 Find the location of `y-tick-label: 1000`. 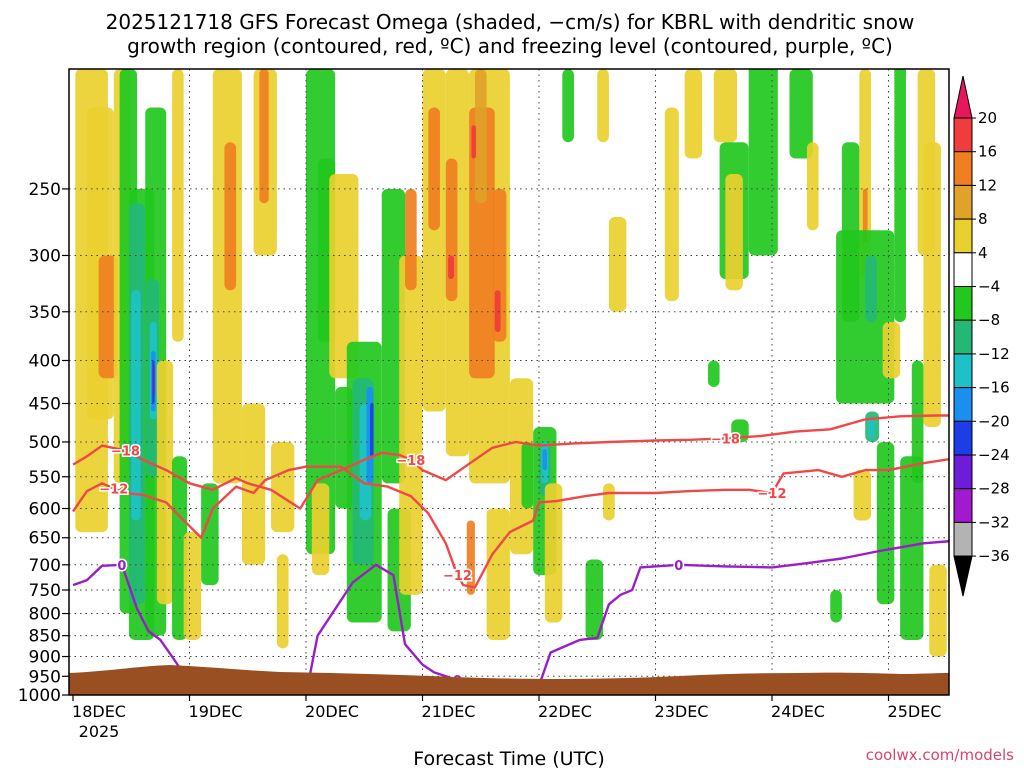

y-tick-label: 1000 is located at coordinates (39, 696).